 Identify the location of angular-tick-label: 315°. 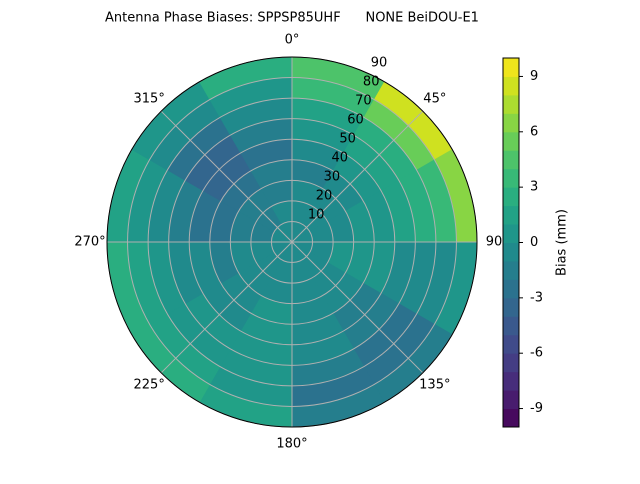
(149, 99).